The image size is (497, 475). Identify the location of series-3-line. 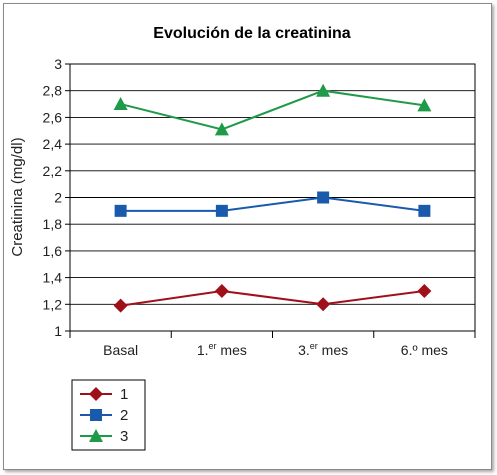
(272, 110).